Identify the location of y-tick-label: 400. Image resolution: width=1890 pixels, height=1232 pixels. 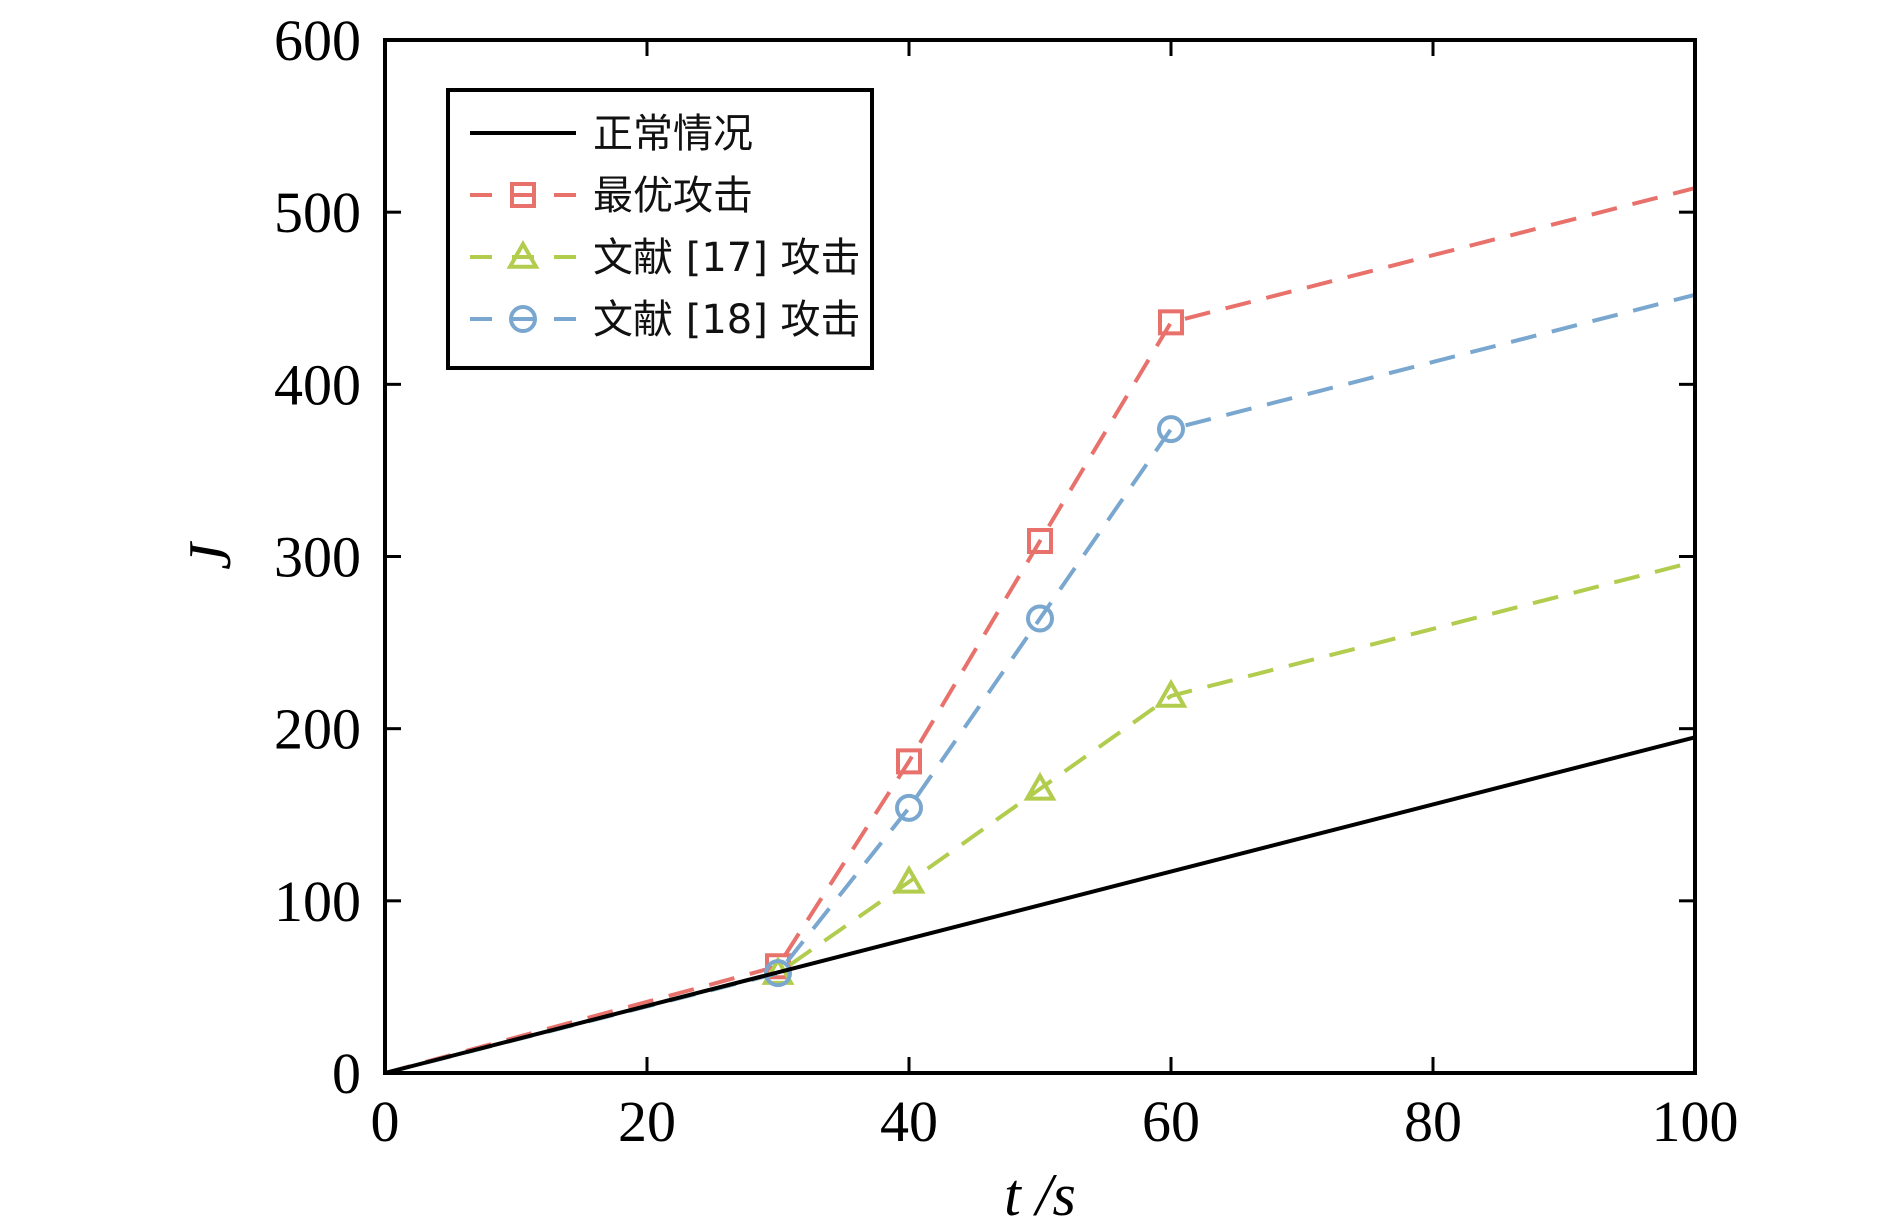
(317, 384).